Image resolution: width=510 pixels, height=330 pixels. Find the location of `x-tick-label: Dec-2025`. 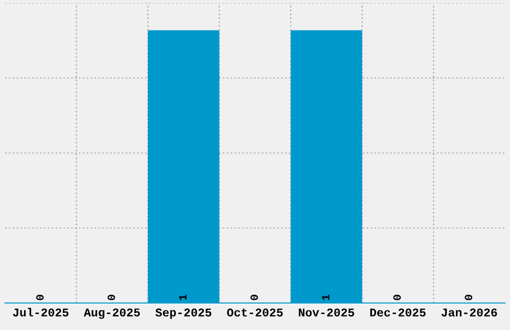

x-tick-label: Dec-2025 is located at coordinates (398, 312).